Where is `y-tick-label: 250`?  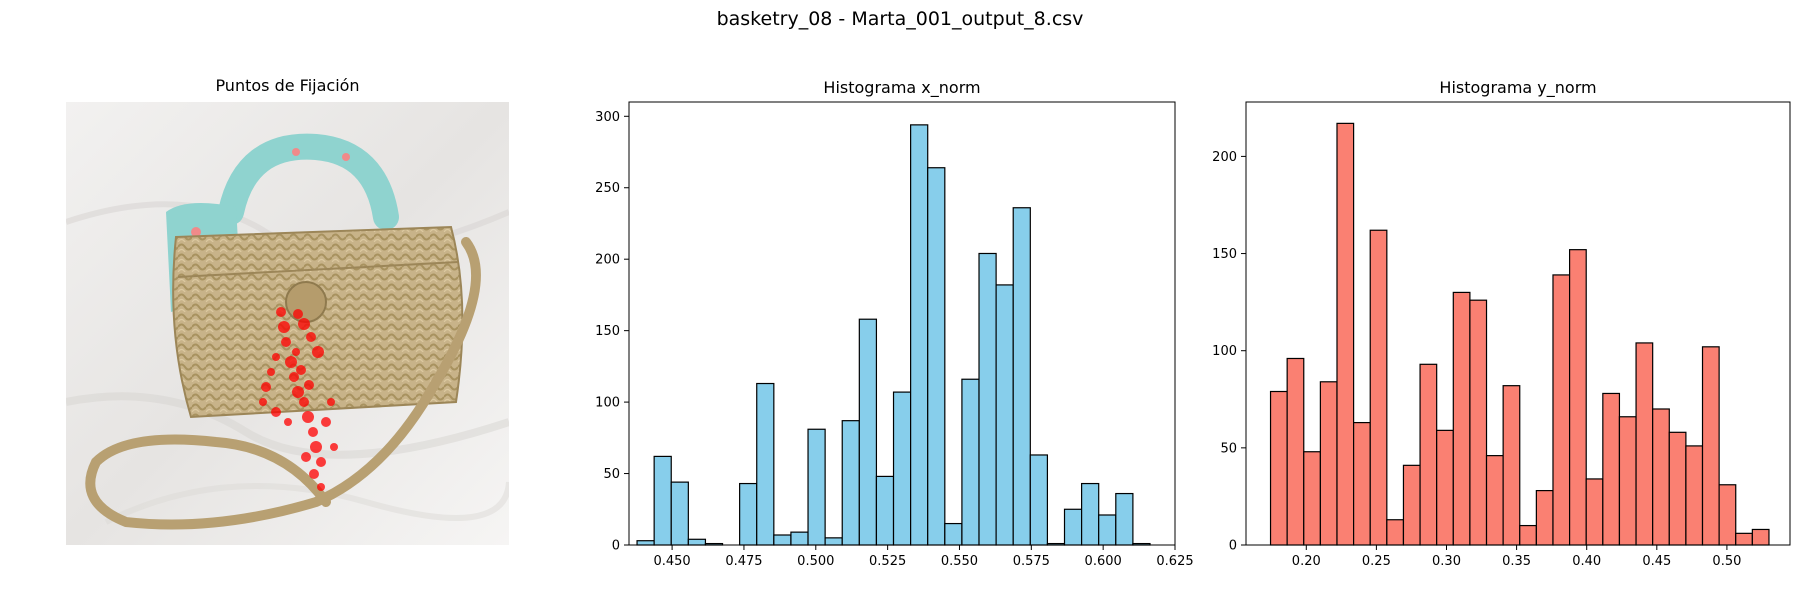 y-tick-label: 250 is located at coordinates (607, 188).